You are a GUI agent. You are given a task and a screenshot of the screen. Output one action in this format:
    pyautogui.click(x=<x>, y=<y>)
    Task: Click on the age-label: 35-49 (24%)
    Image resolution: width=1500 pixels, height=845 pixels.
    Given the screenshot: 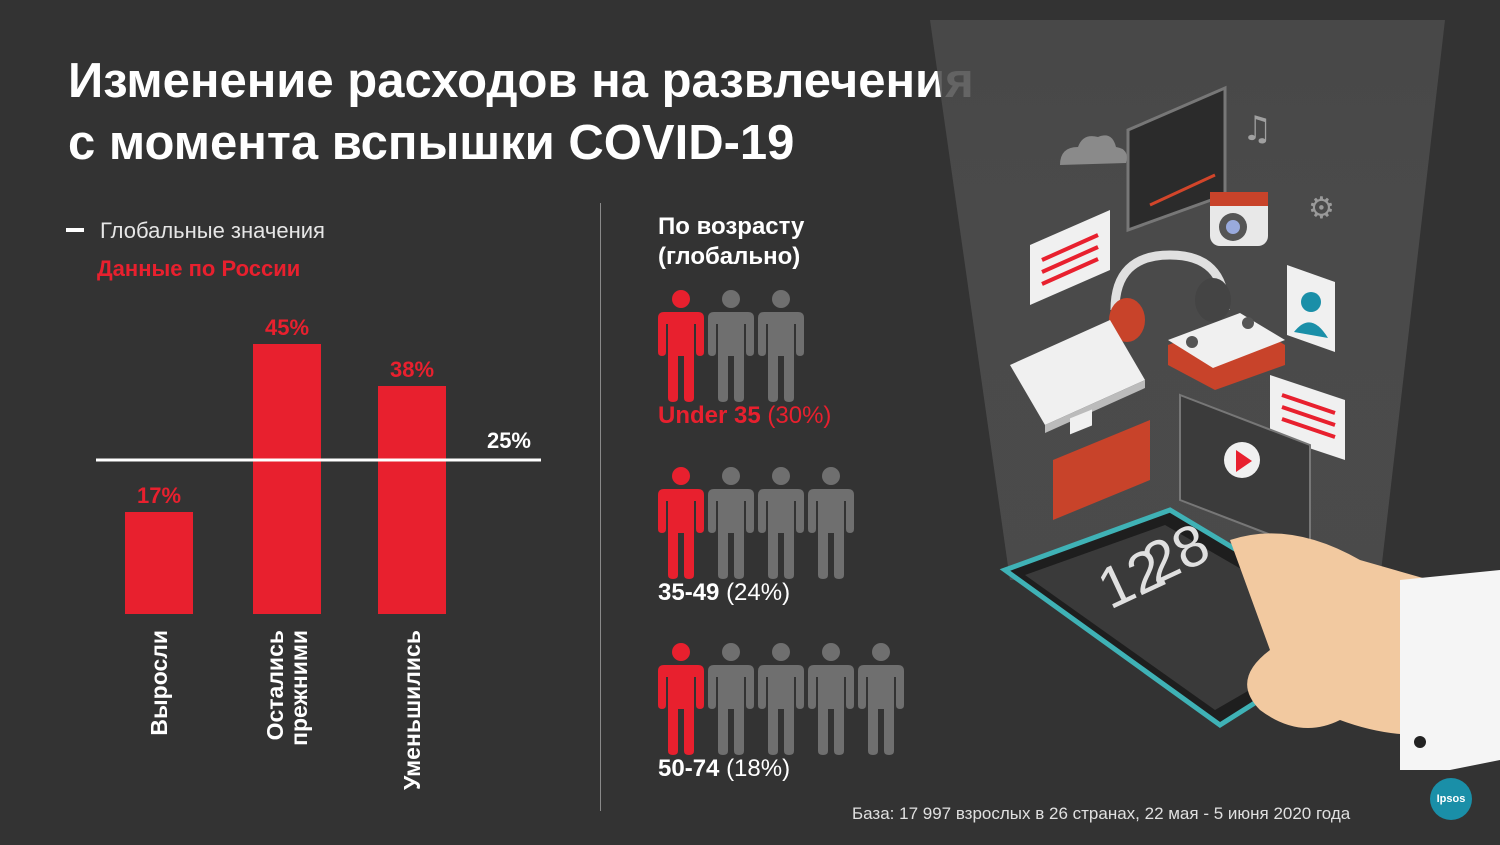 What is the action you would take?
    pyautogui.click(x=756, y=593)
    